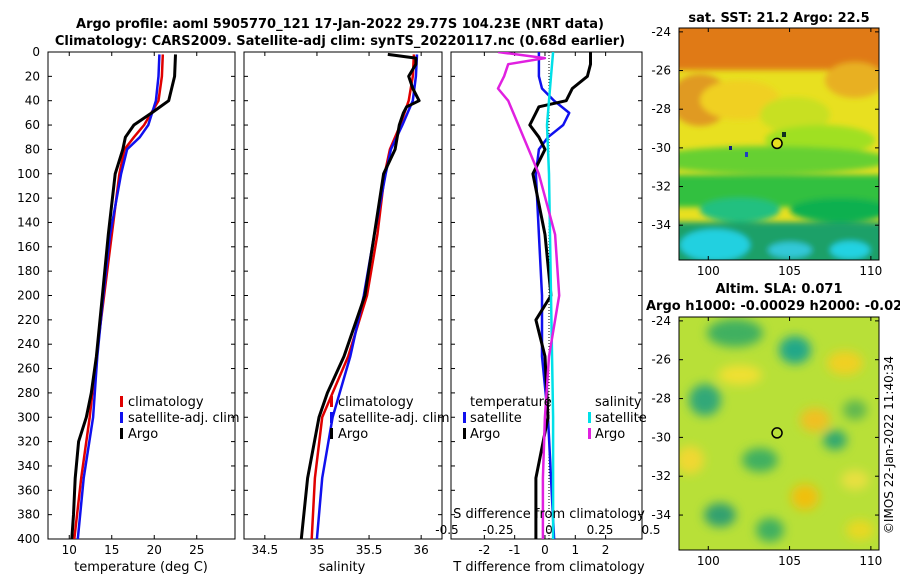 This screenshot has height=580, width=900. What do you see at coordinates (708, 271) in the screenshot?
I see `sst-lon-tick-label: 100` at bounding box center [708, 271].